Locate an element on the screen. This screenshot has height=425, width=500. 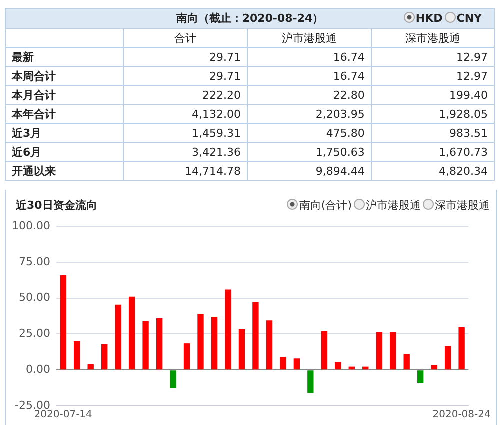
x-tick-label: 2020-07-14 is located at coordinates (63, 415).